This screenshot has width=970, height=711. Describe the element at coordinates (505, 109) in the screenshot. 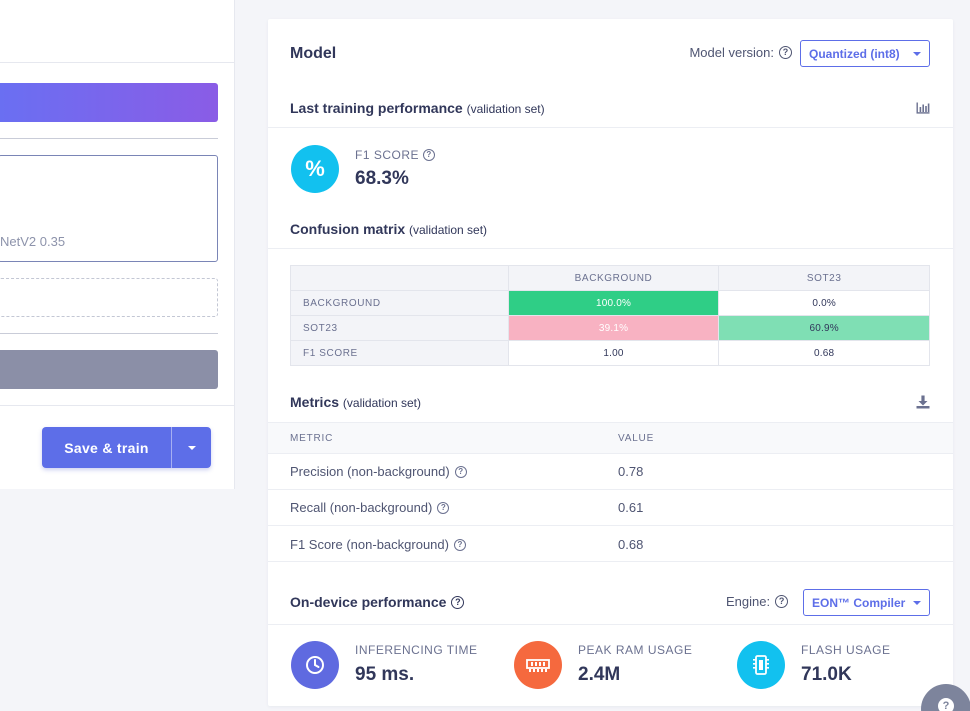

I see `training-performance-subtitle: (validation set)` at that location.